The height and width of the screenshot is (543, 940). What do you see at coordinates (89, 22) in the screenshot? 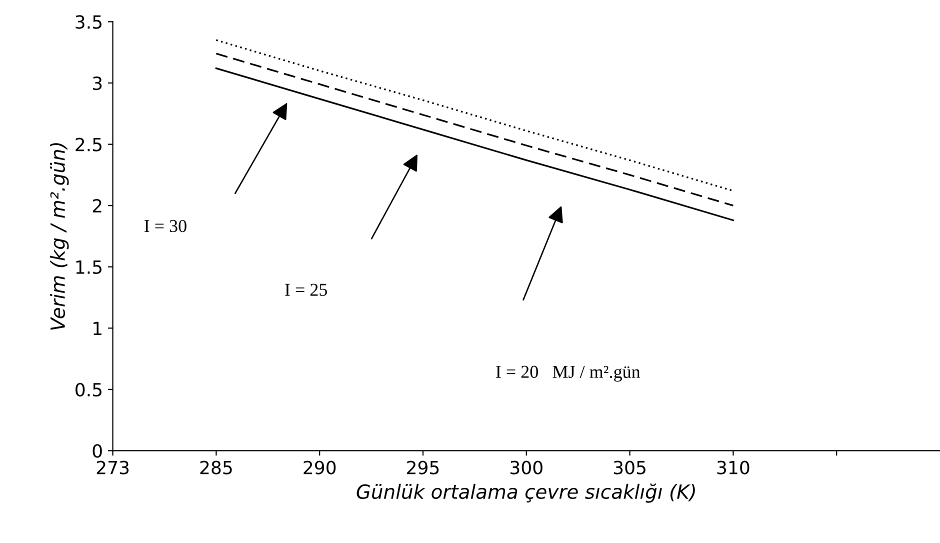
I see `y-tick-label: 3.5` at bounding box center [89, 22].